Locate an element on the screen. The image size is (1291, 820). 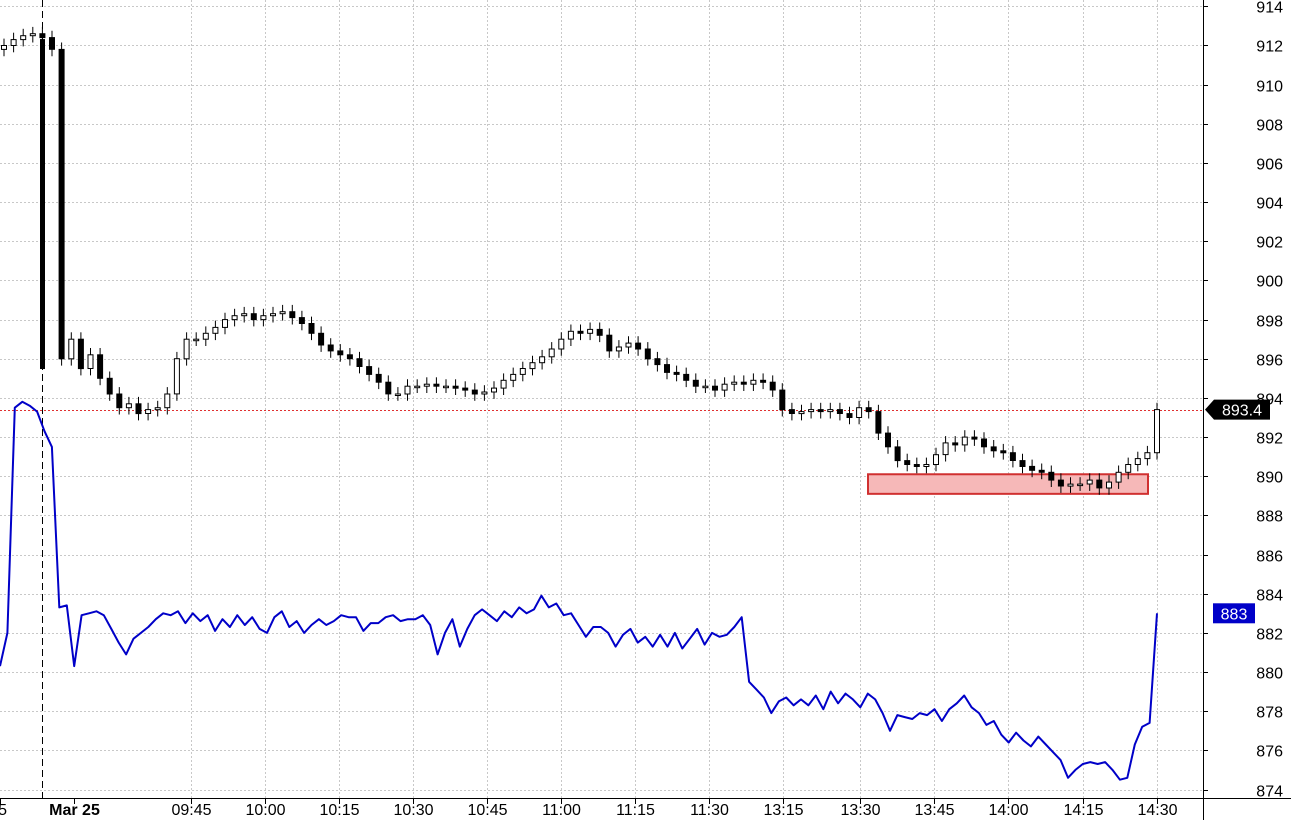
x-tick-label: 11:30 is located at coordinates (709, 810).